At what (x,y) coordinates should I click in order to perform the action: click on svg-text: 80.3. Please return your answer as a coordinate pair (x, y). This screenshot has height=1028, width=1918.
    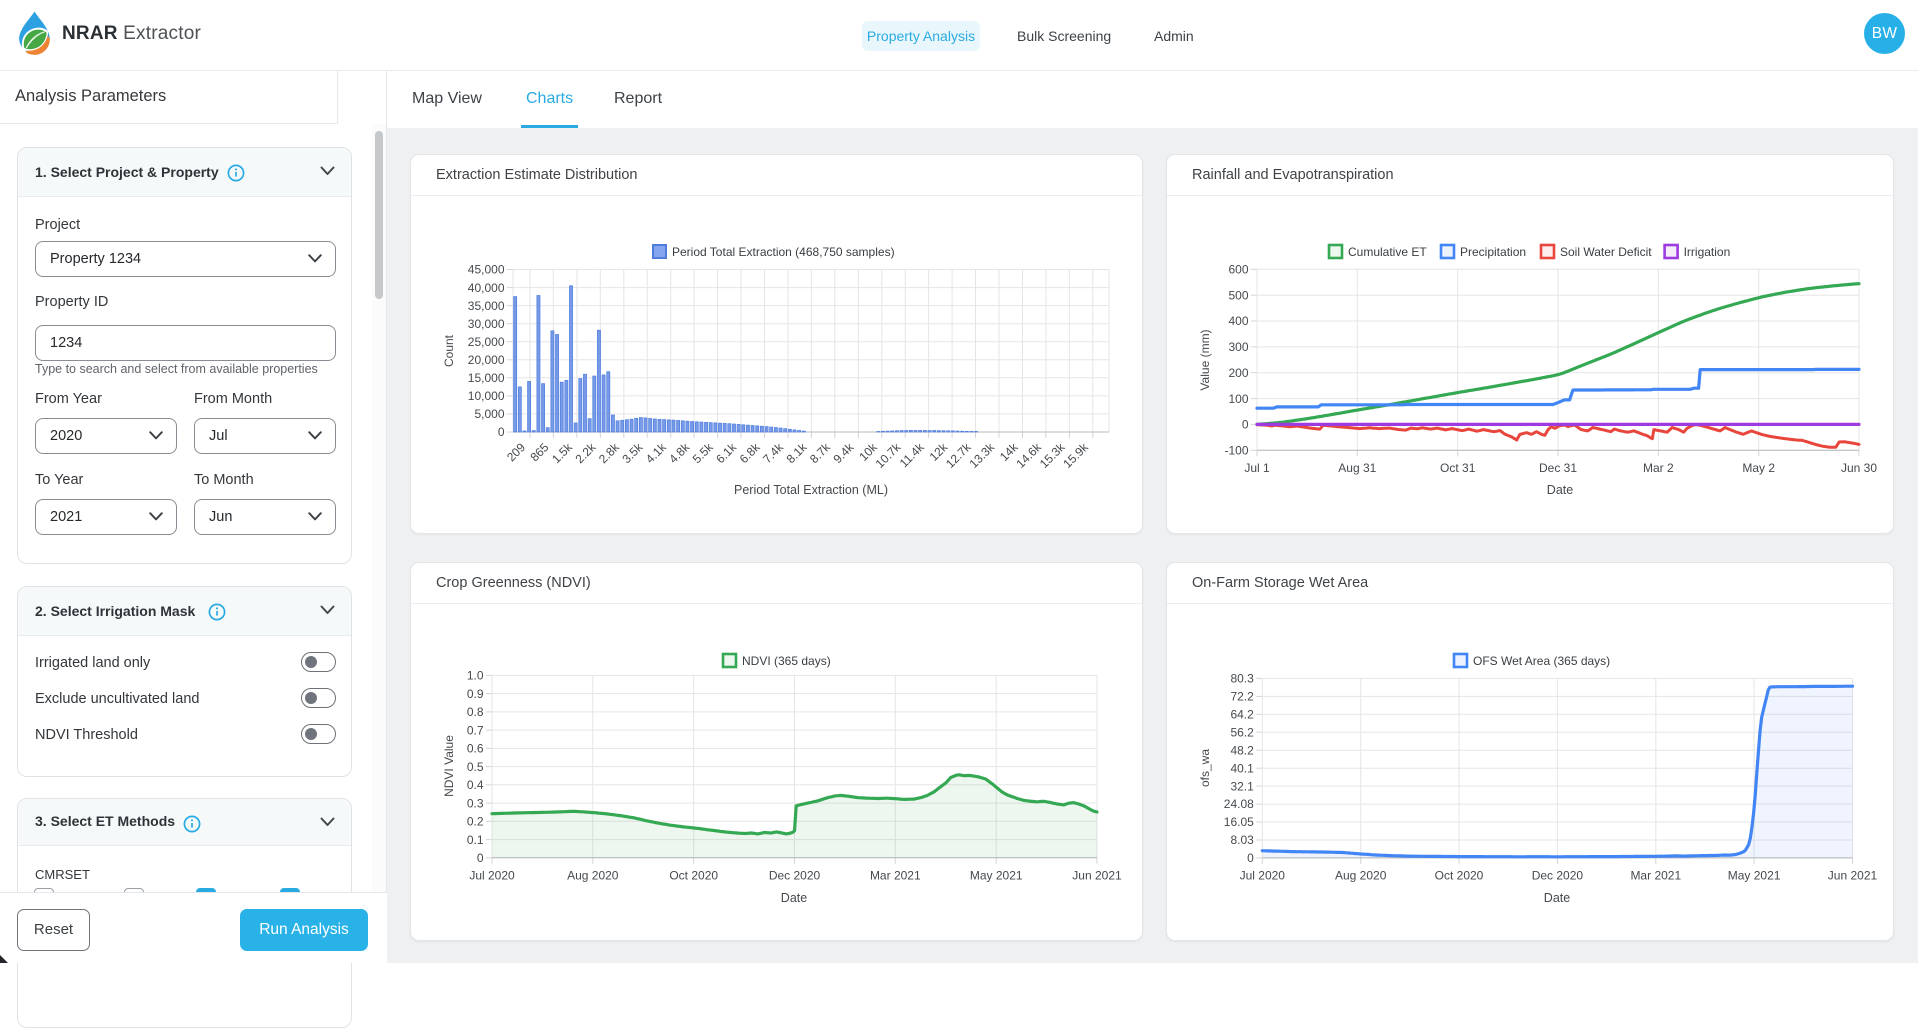
    Looking at the image, I should click on (1242, 679).